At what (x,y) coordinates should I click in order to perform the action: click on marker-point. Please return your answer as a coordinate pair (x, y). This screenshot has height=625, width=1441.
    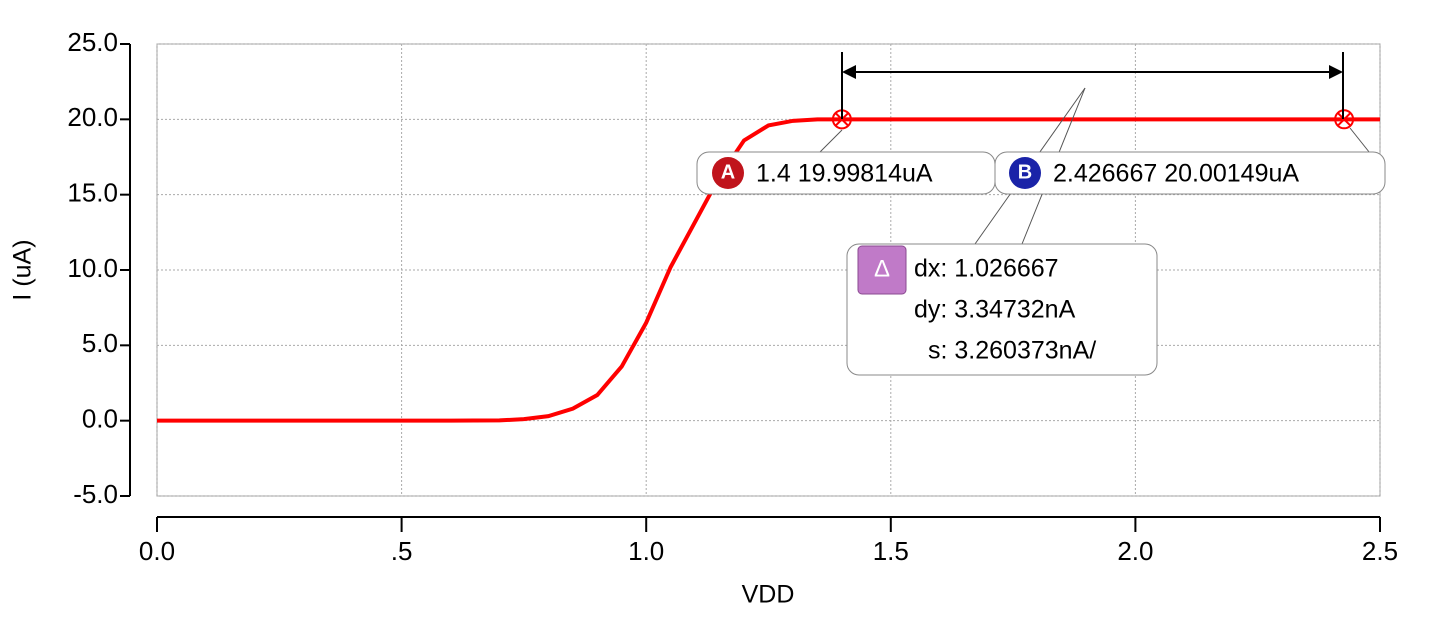
    Looking at the image, I should click on (1344, 119).